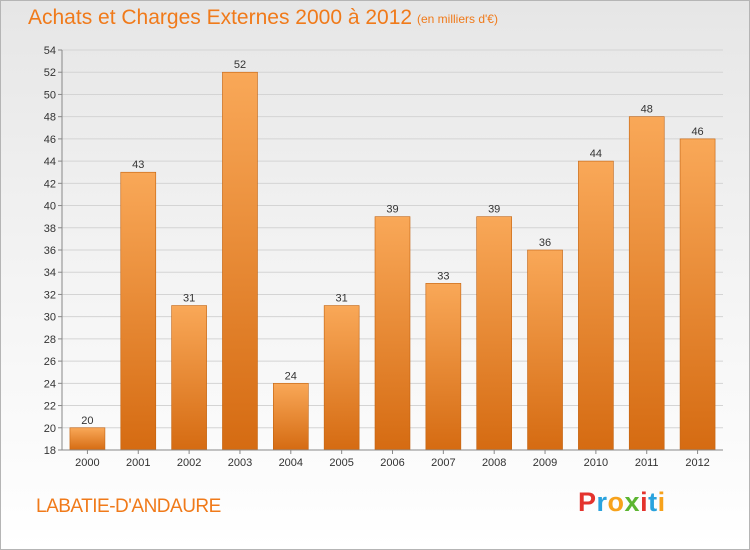 The height and width of the screenshot is (550, 750). Describe the element at coordinates (596, 154) in the screenshot. I see `bar-value-label: 44` at that location.